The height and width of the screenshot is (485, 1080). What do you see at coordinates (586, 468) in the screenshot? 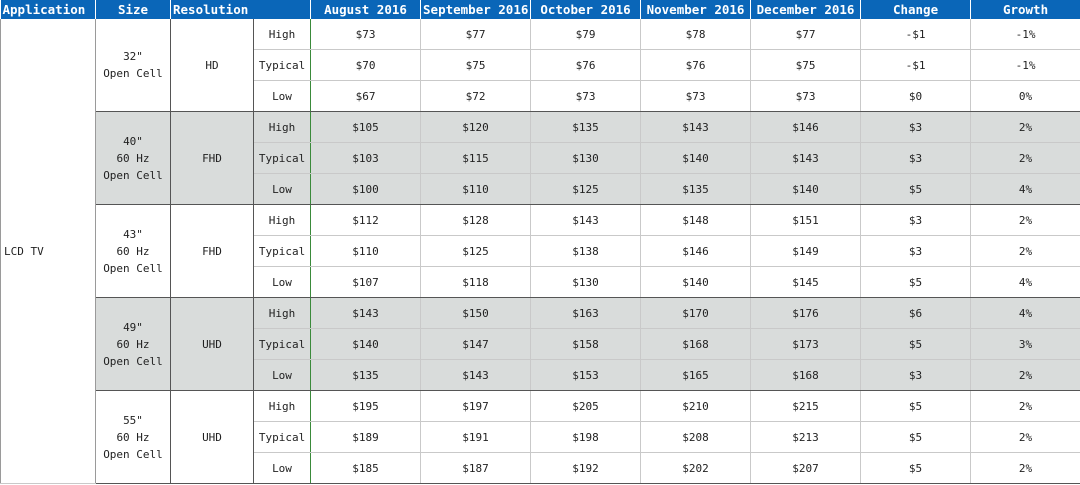
I see `oct-cell: $192` at bounding box center [586, 468].